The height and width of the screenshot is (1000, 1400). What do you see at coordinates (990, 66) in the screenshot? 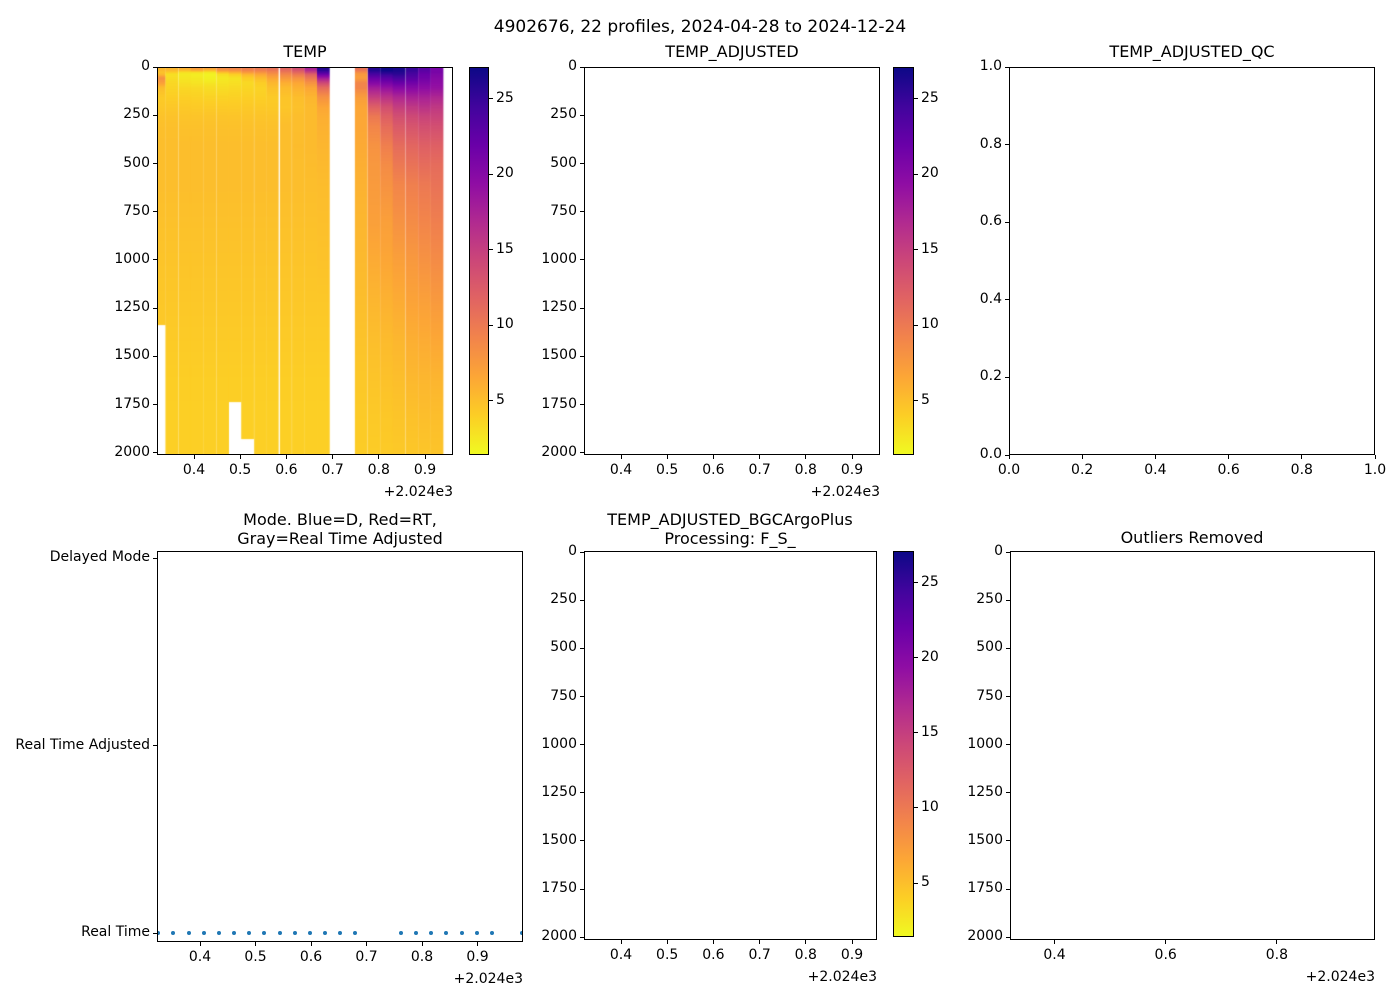
I see `y-tick-label: 1.0` at bounding box center [990, 66].